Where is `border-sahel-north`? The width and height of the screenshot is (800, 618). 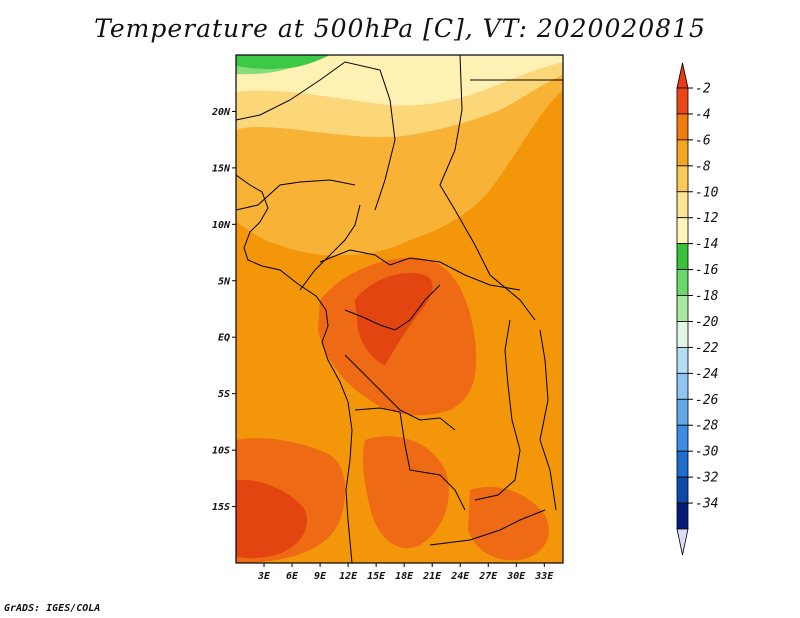 border-sahel-north is located at coordinates (316, 136).